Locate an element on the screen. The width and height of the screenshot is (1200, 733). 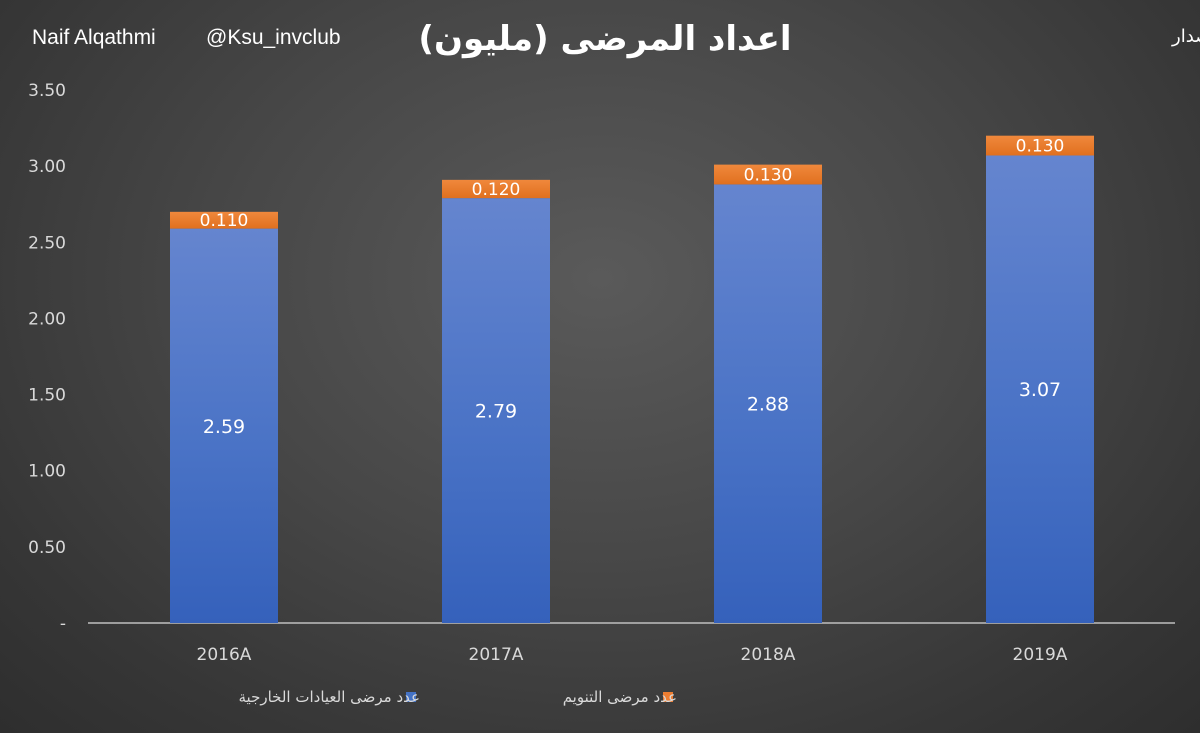
author-credit: Naif Alqathmi is located at coordinates (94, 37).